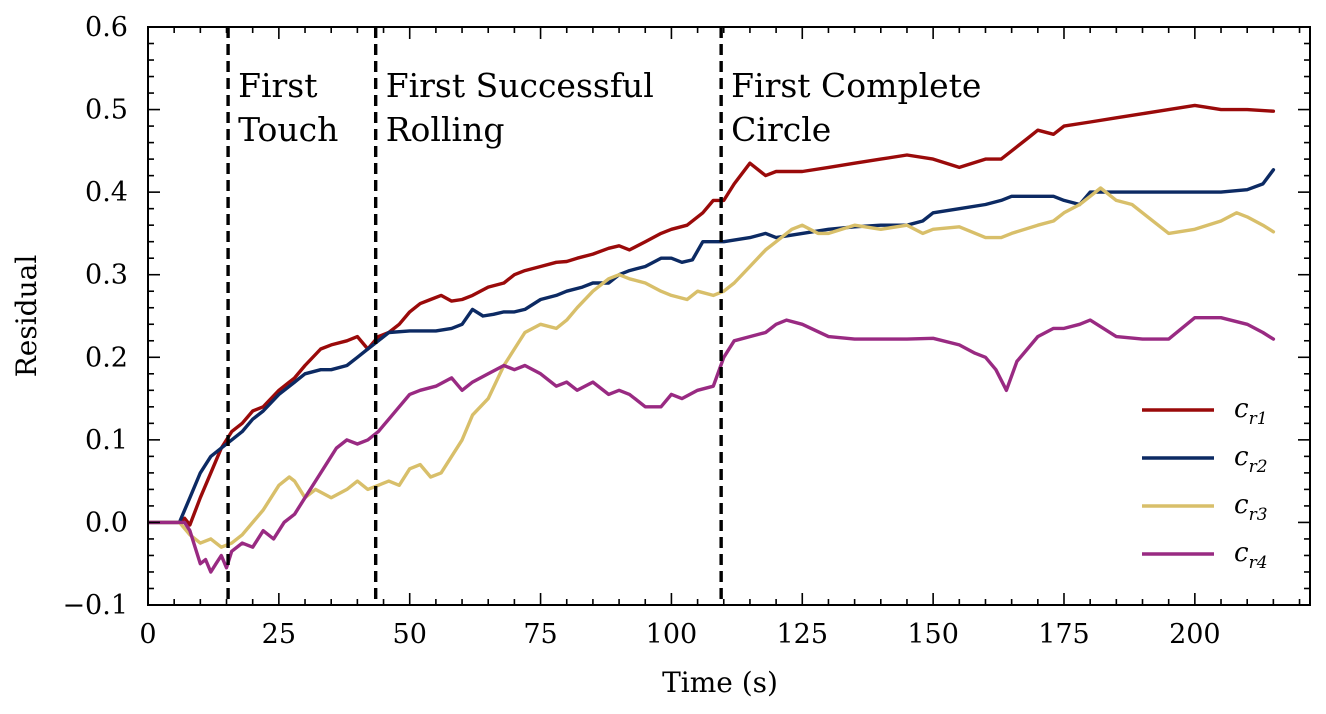 The image size is (1326, 714). What do you see at coordinates (1195, 634) in the screenshot?
I see `x-tick-label: 200` at bounding box center [1195, 634].